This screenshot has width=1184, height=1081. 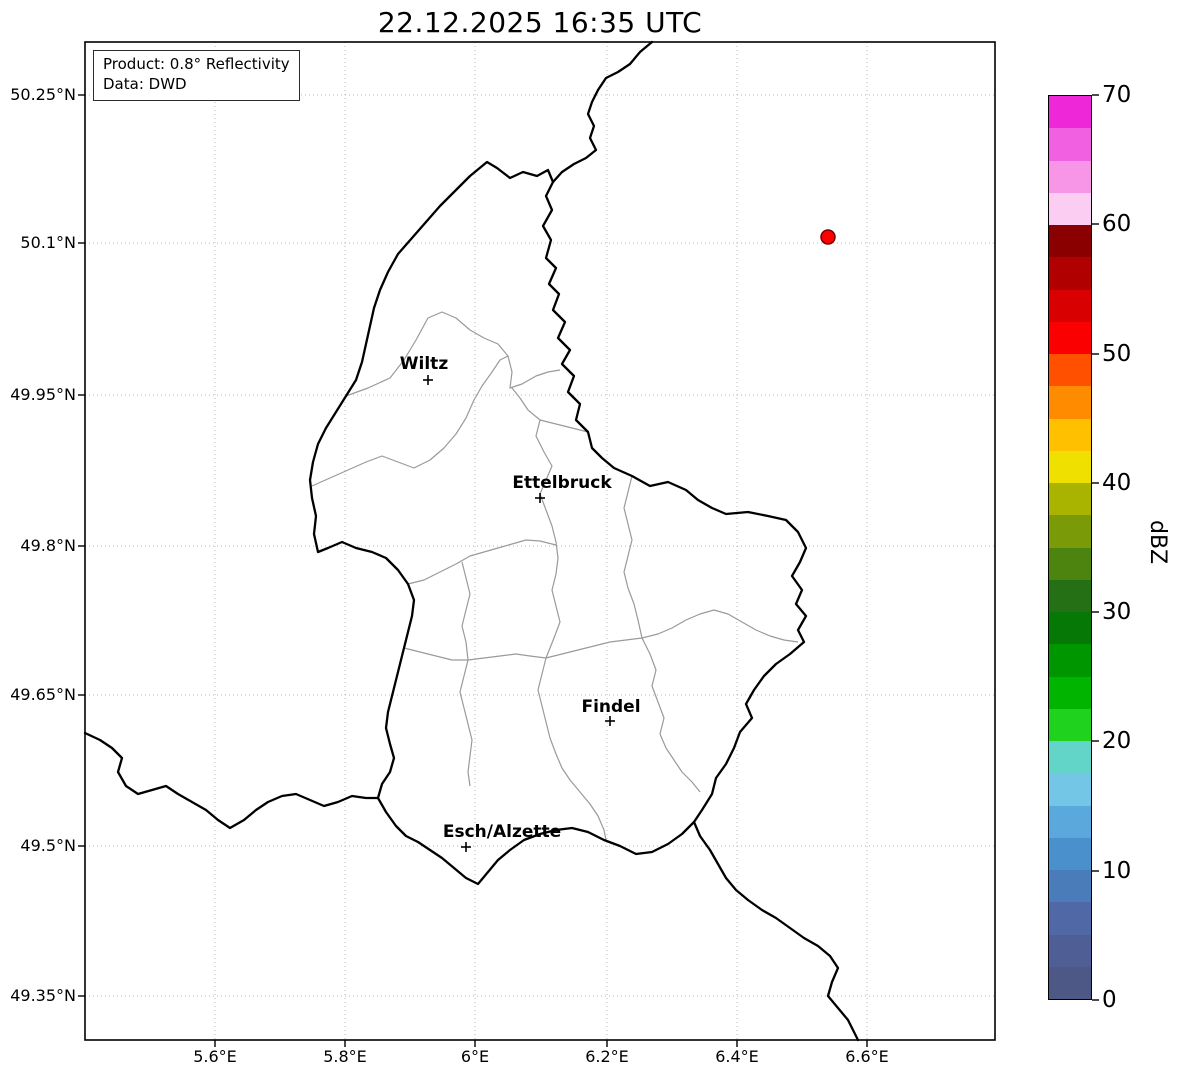 What do you see at coordinates (48, 845) in the screenshot?
I see `y-tick-label: 49.5°N` at bounding box center [48, 845].